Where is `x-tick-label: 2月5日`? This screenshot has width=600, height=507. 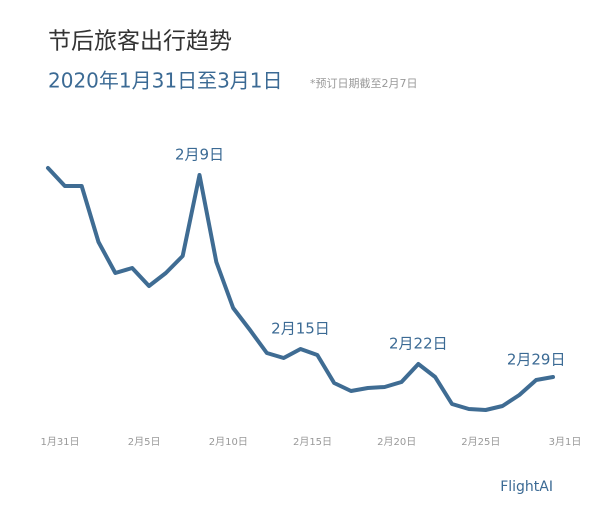 x-tick-label: 2月5日 is located at coordinates (144, 442).